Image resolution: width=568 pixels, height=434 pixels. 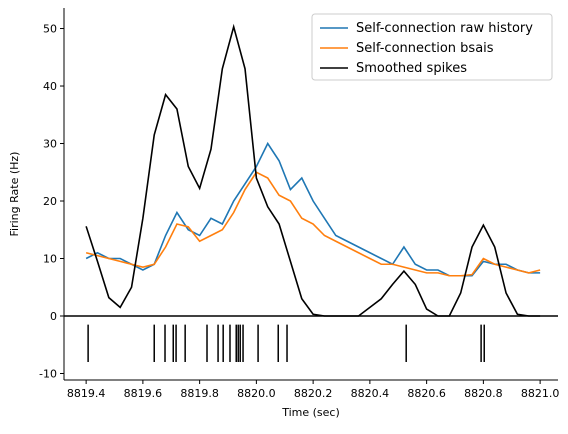 What do you see at coordinates (14, 194) in the screenshot?
I see `y-axis-label: Firing Rate (Hz)` at bounding box center [14, 194].